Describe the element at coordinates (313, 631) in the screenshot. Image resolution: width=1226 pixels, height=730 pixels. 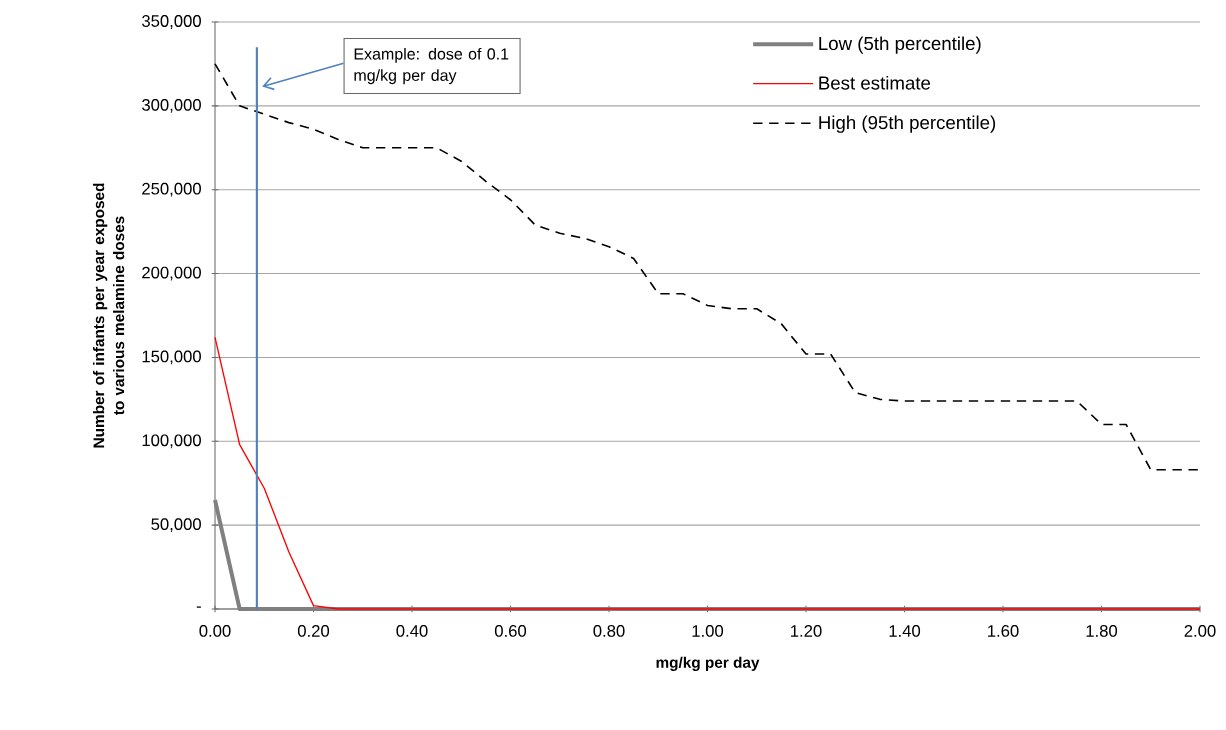
I see `x-tick-label: 0.20` at that location.